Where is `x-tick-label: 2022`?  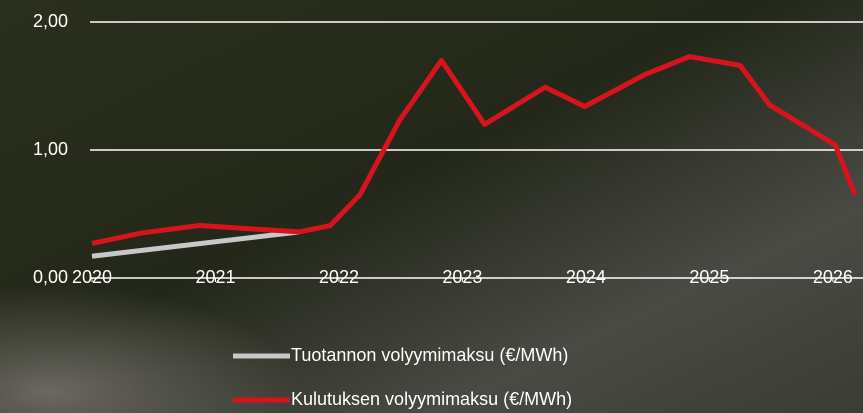 x-tick-label: 2022 is located at coordinates (339, 277).